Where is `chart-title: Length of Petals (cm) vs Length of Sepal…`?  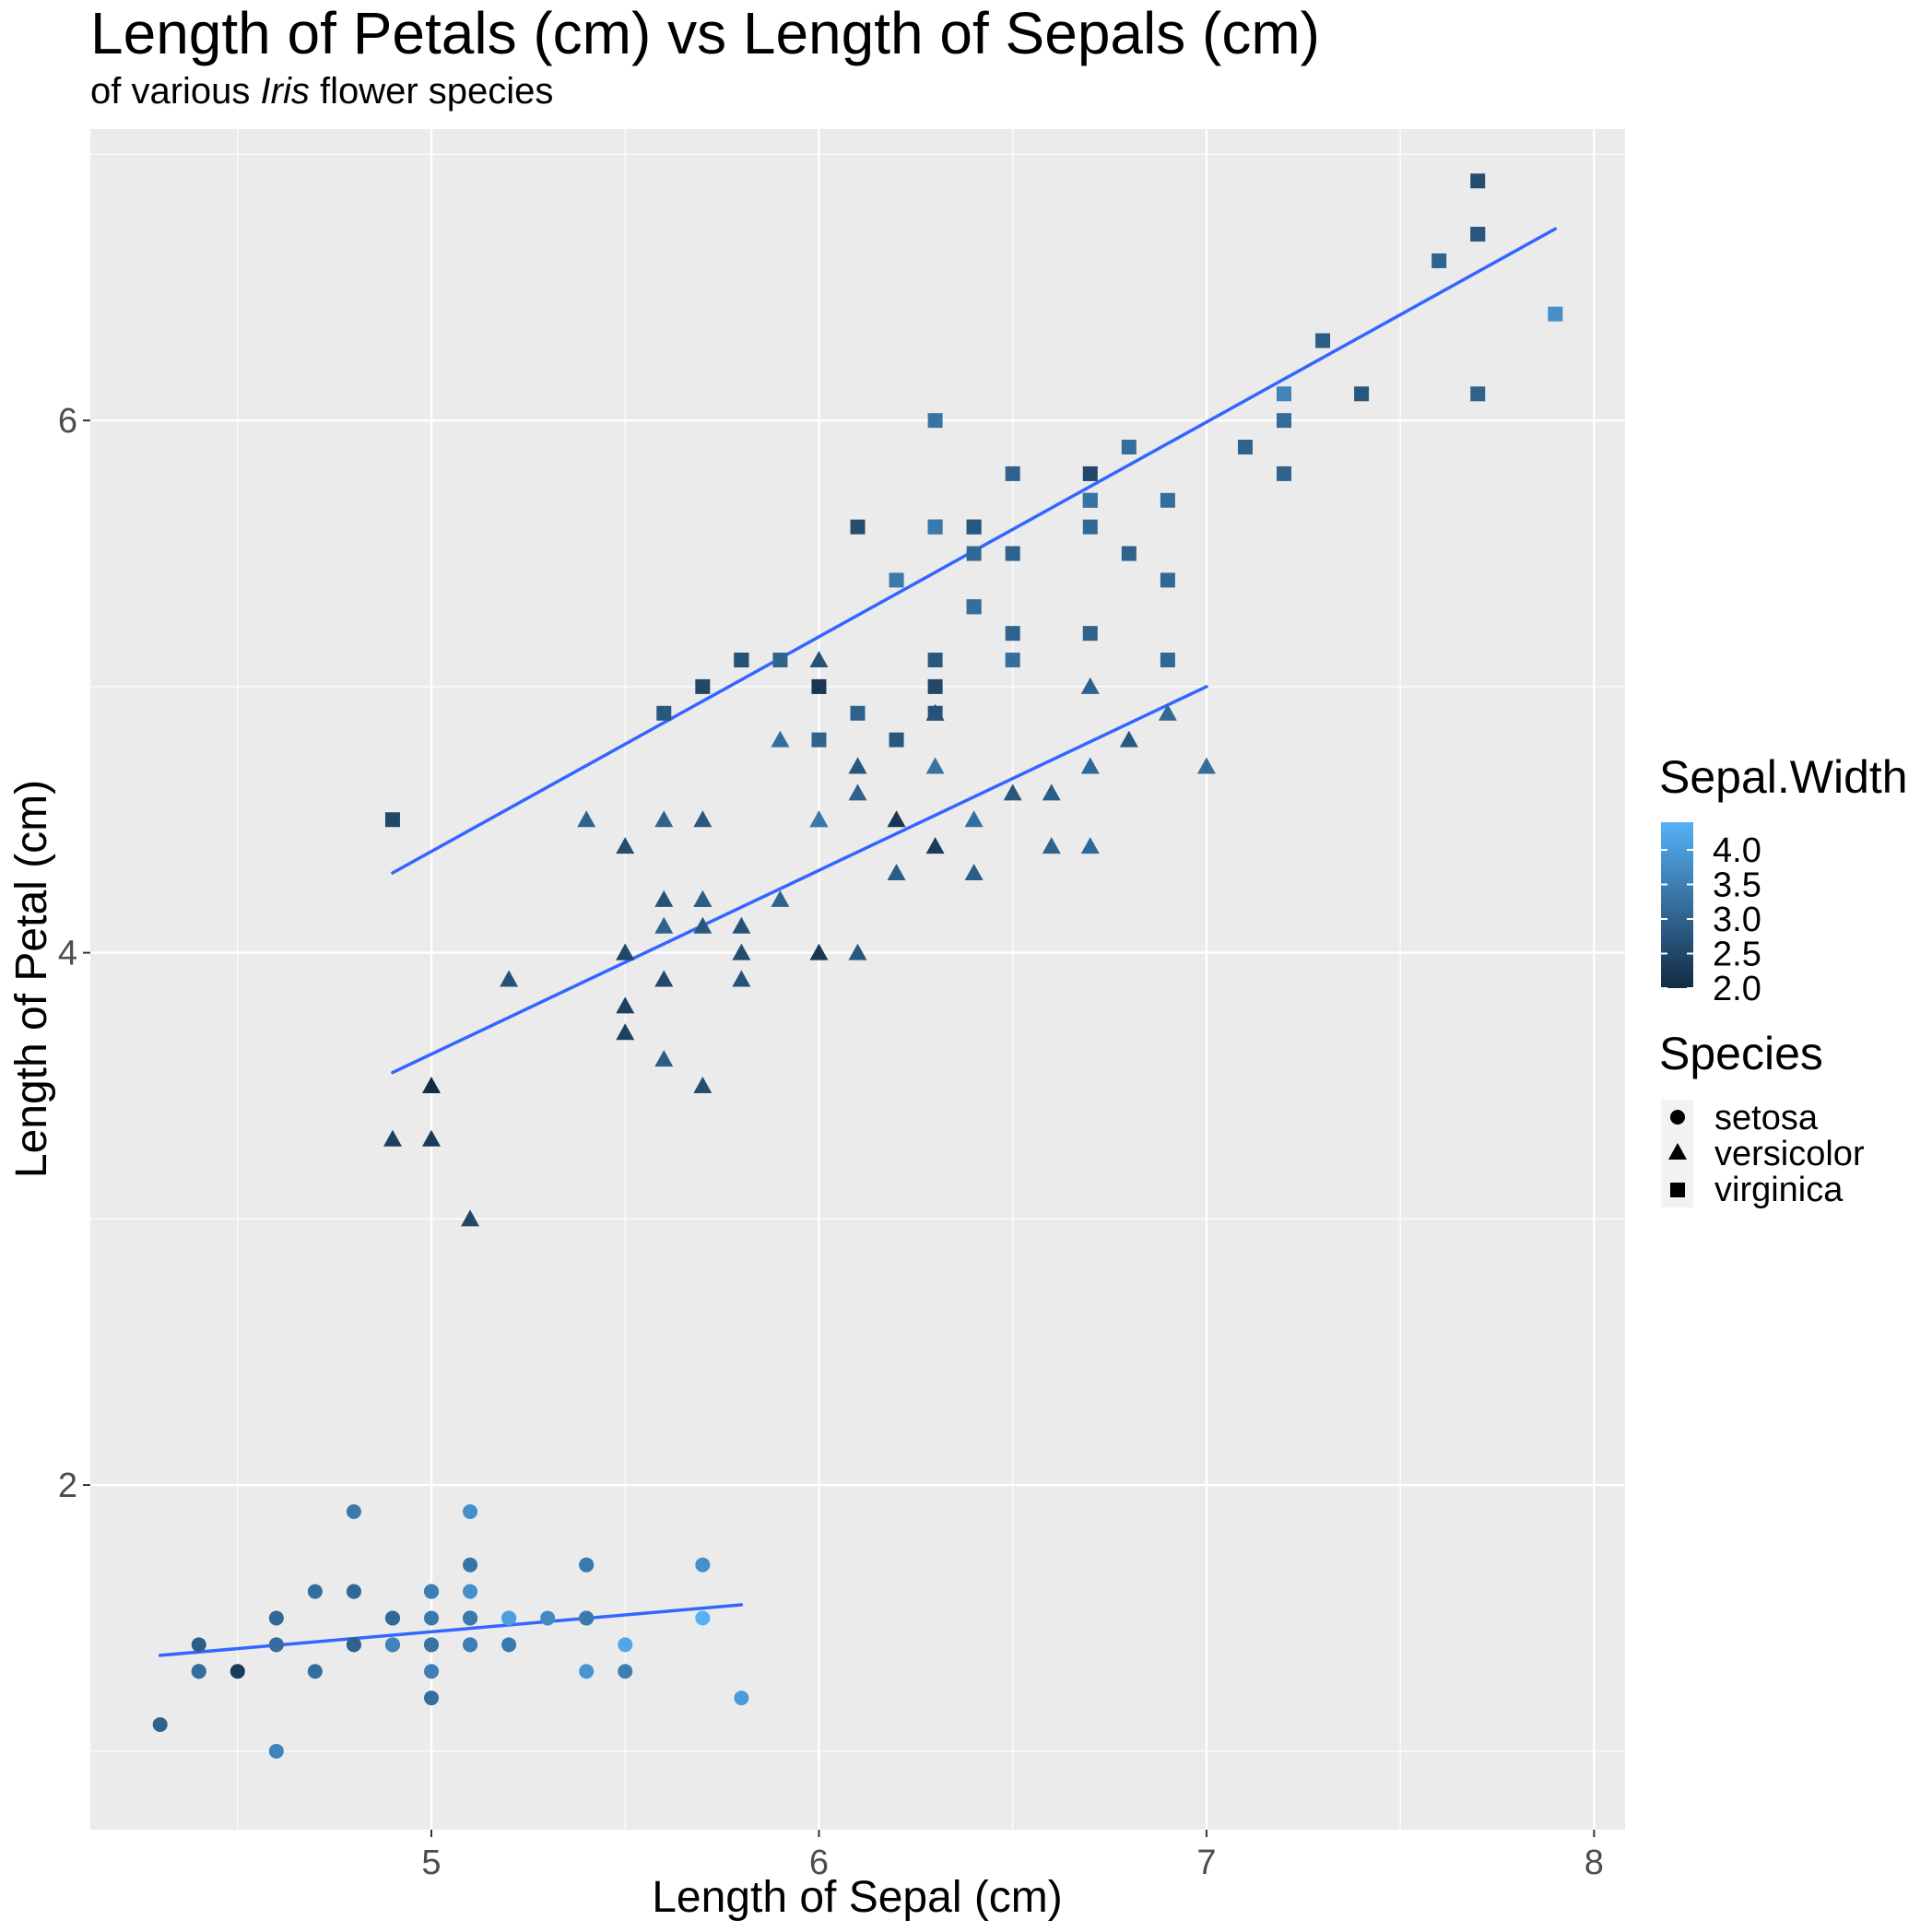
chart-title: Length of Petals (cm) vs Length of Sepal… is located at coordinates (705, 33).